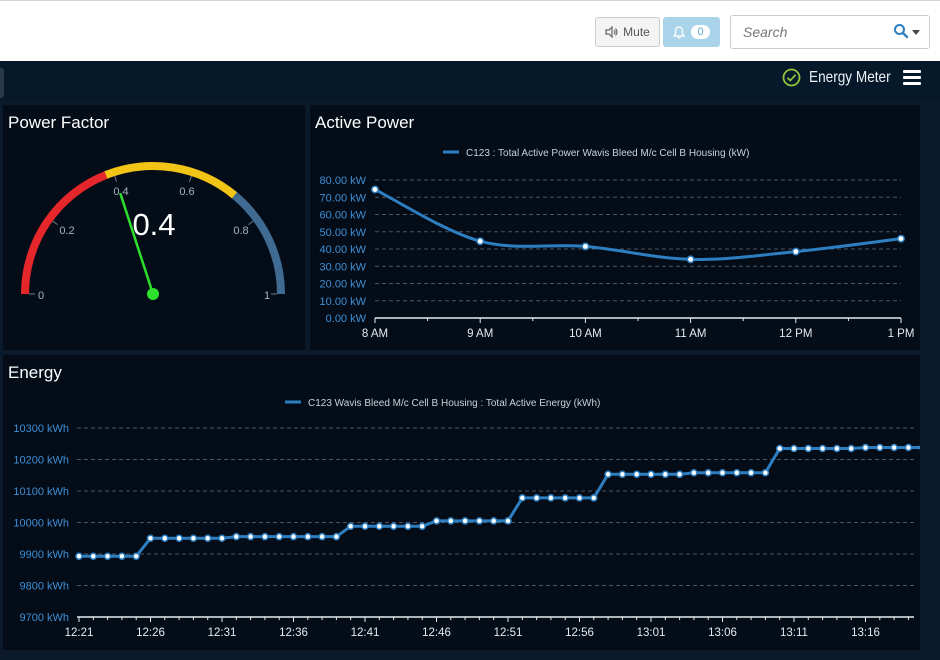  Describe the element at coordinates (579, 633) in the screenshot. I see `x-tick-label: 12:56` at that location.